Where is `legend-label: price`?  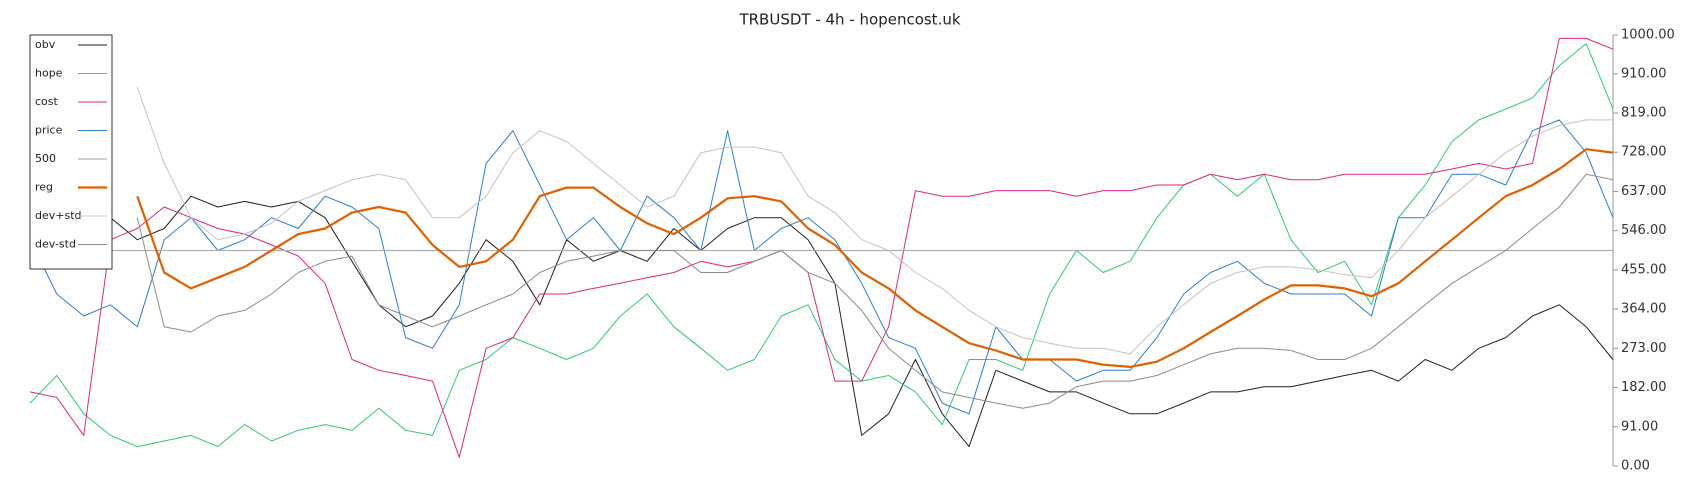 legend-label: price is located at coordinates (49, 130).